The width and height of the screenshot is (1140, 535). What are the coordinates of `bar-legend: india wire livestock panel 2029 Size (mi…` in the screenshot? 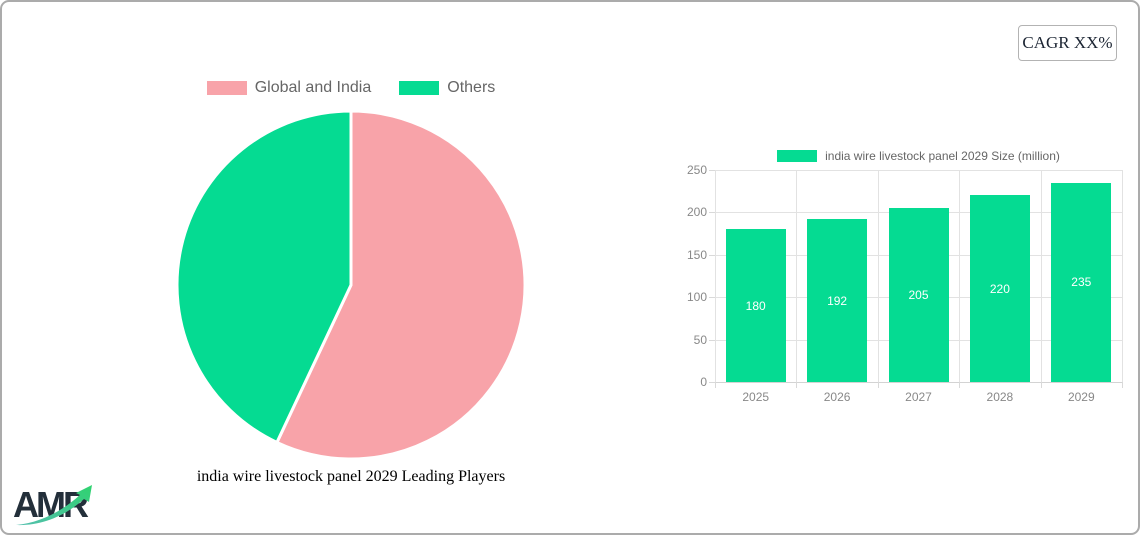 It's located at (918, 156).